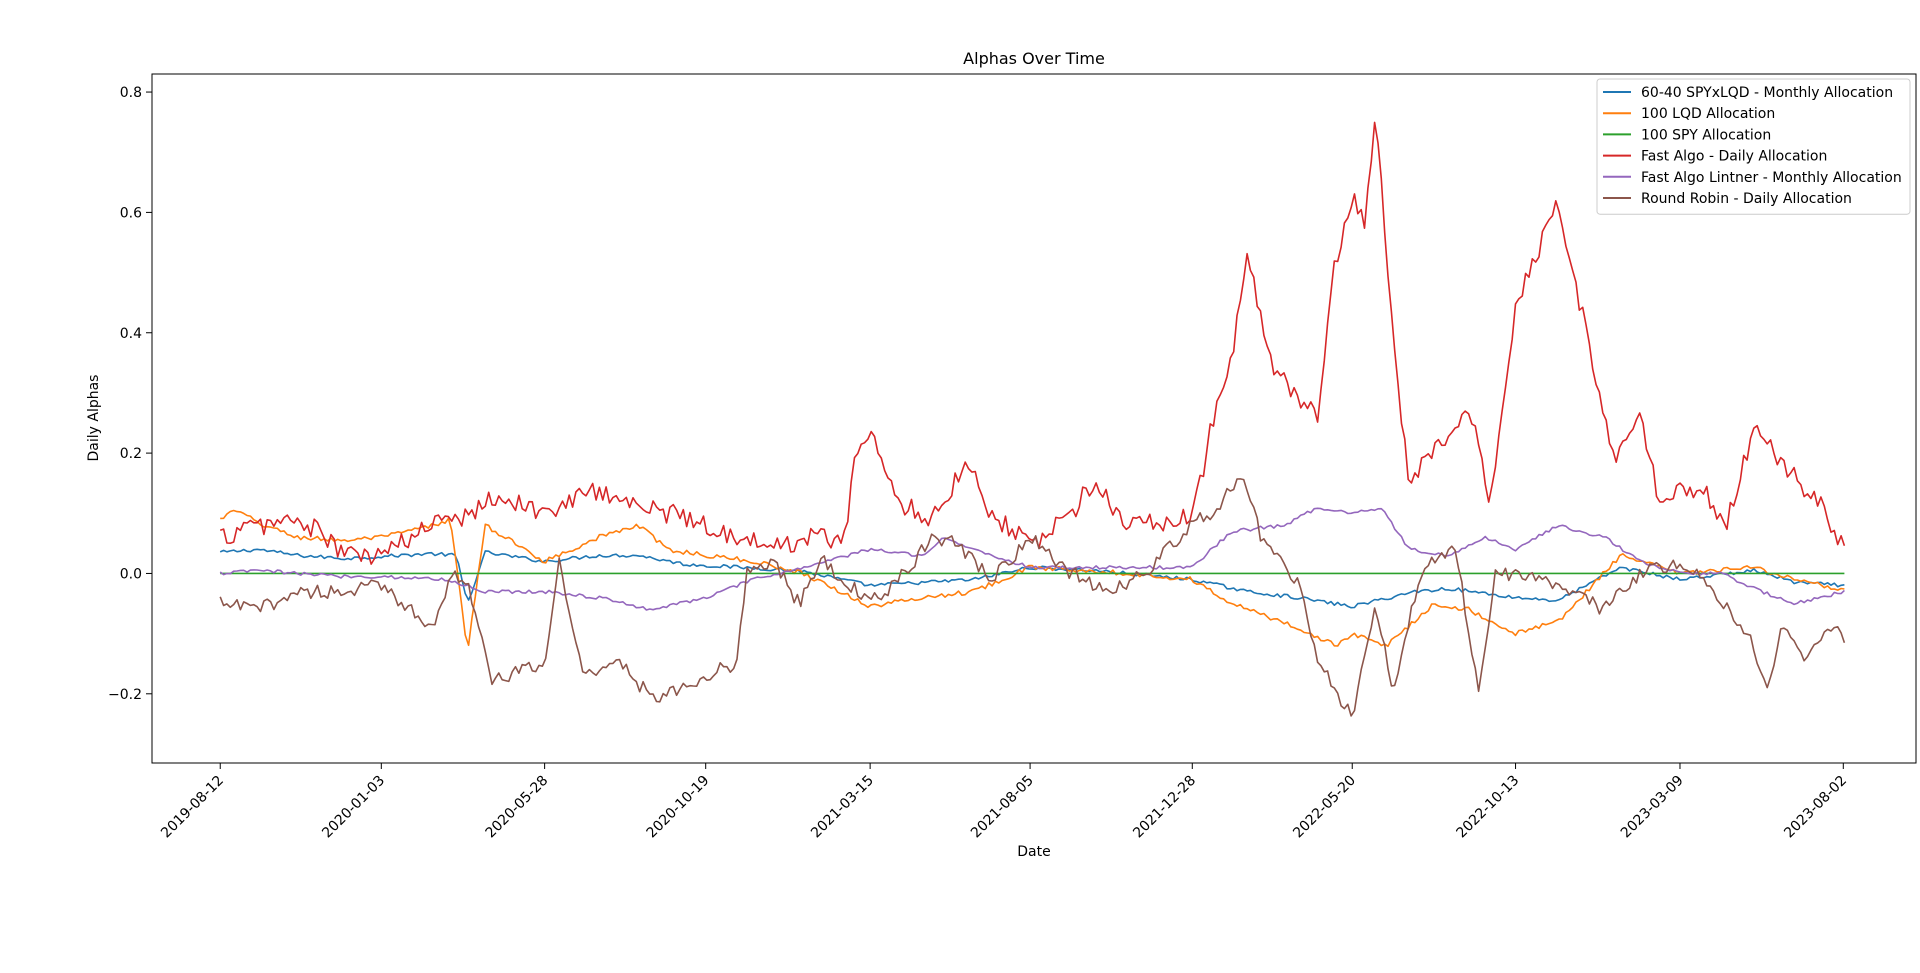  What do you see at coordinates (131, 454) in the screenshot?
I see `y-tick-label: 0.2` at bounding box center [131, 454].